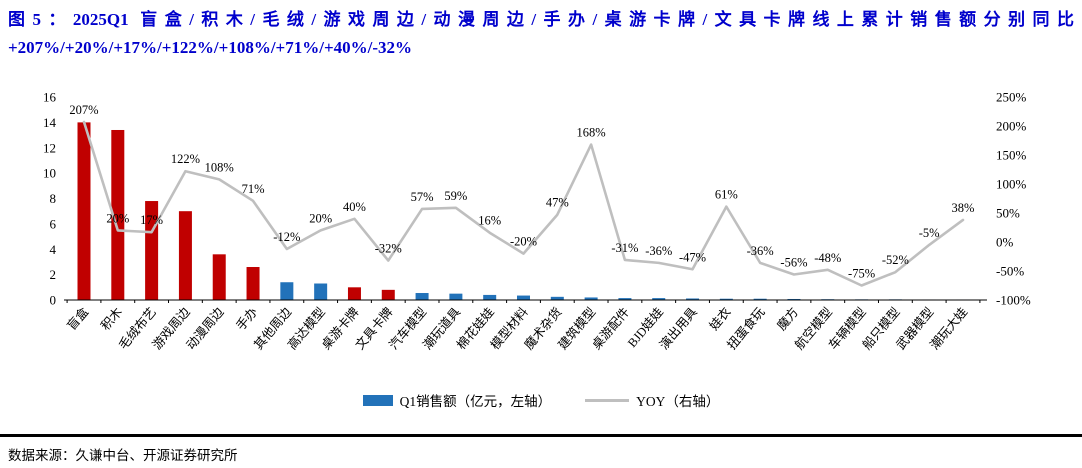 This screenshot has width=1082, height=468. I want to click on svg-text: 14, so click(50, 122).